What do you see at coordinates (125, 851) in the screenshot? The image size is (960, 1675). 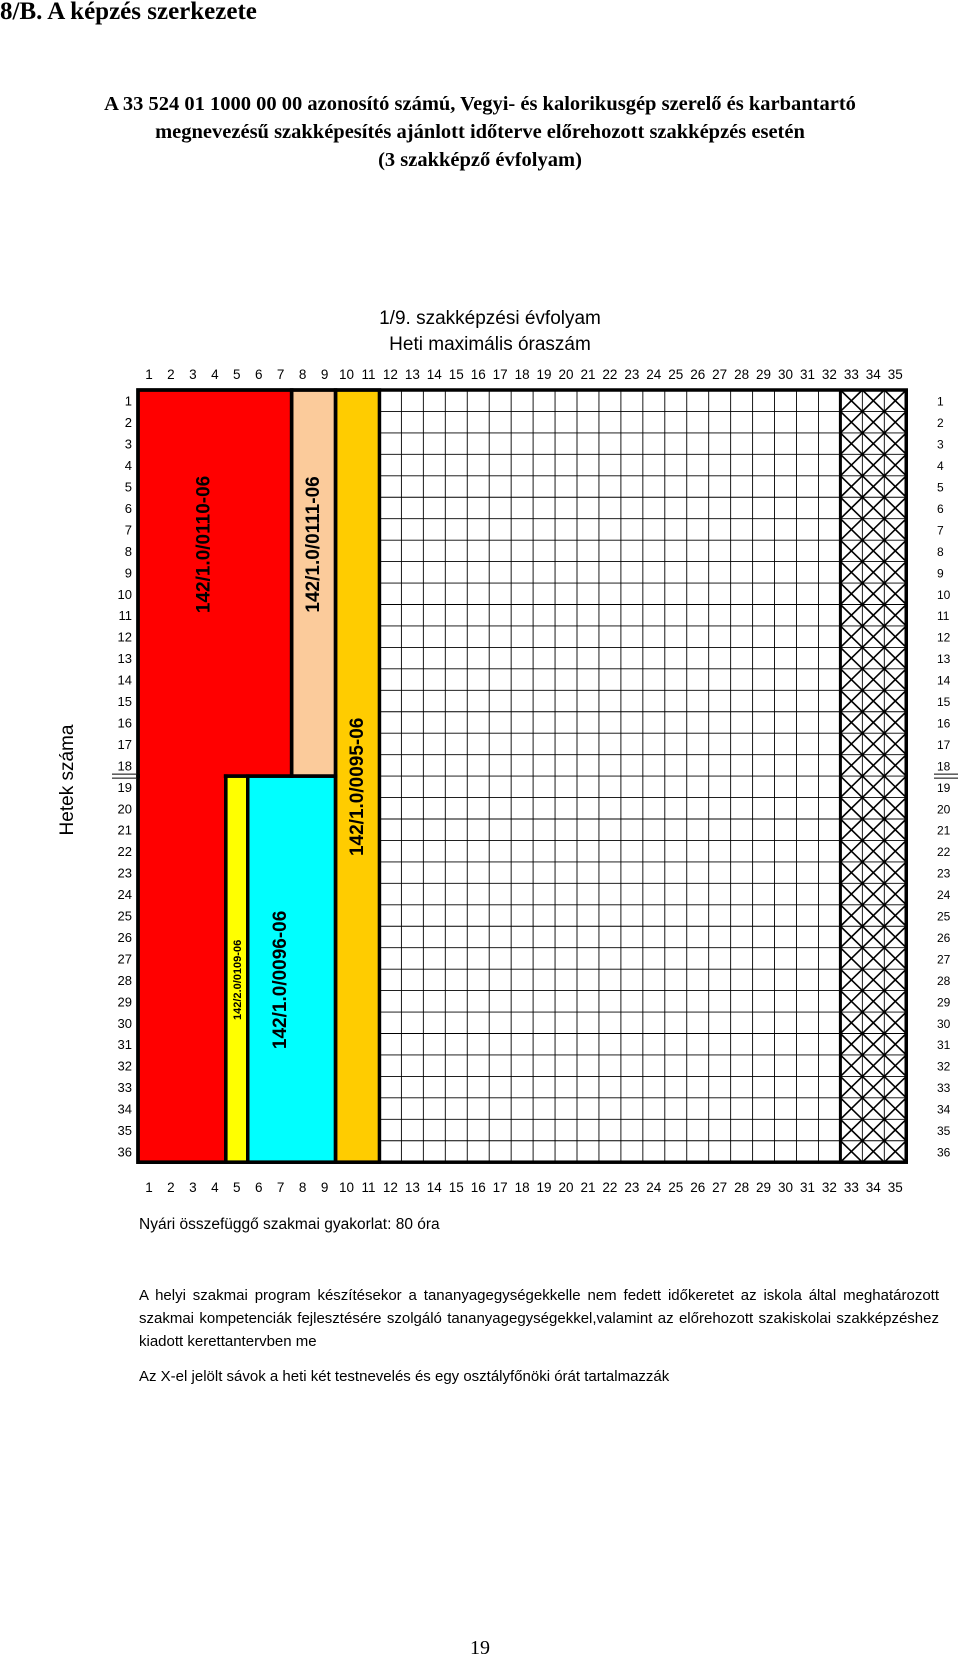 I see `y-tick-left: 22` at bounding box center [125, 851].